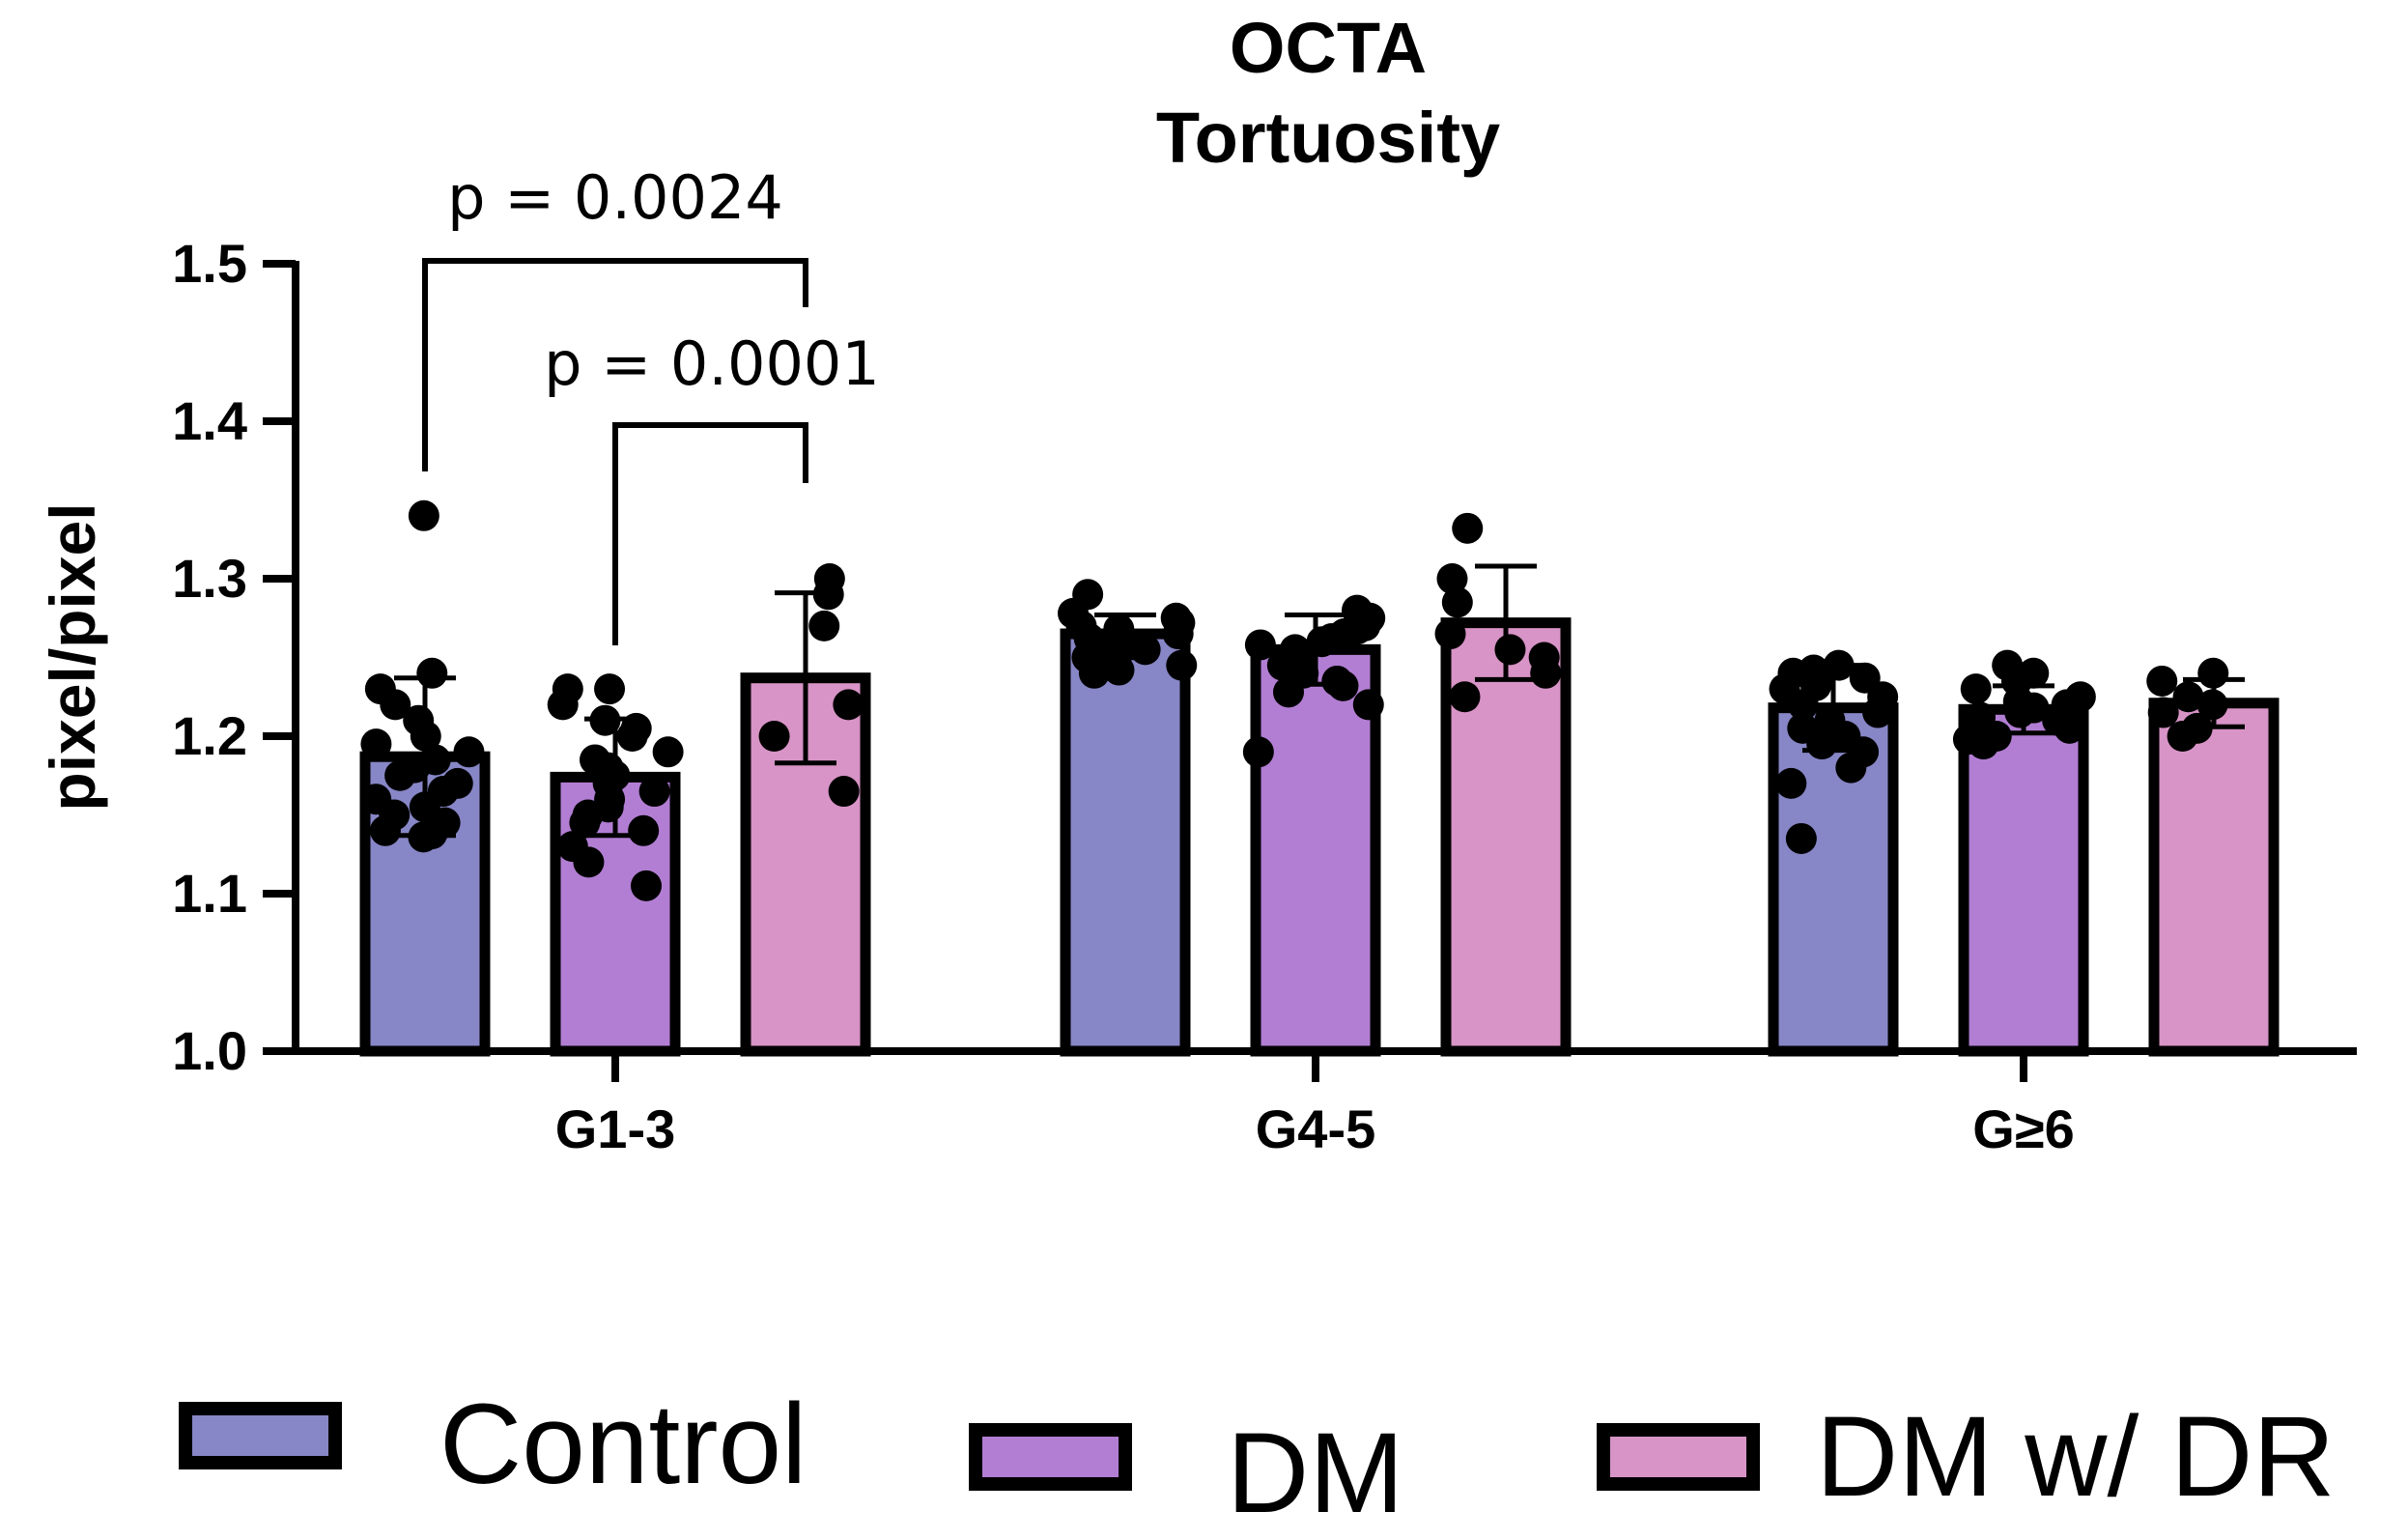 This screenshot has height=1540, width=2408. I want to click on category-label: G≥6, so click(2023, 1128).